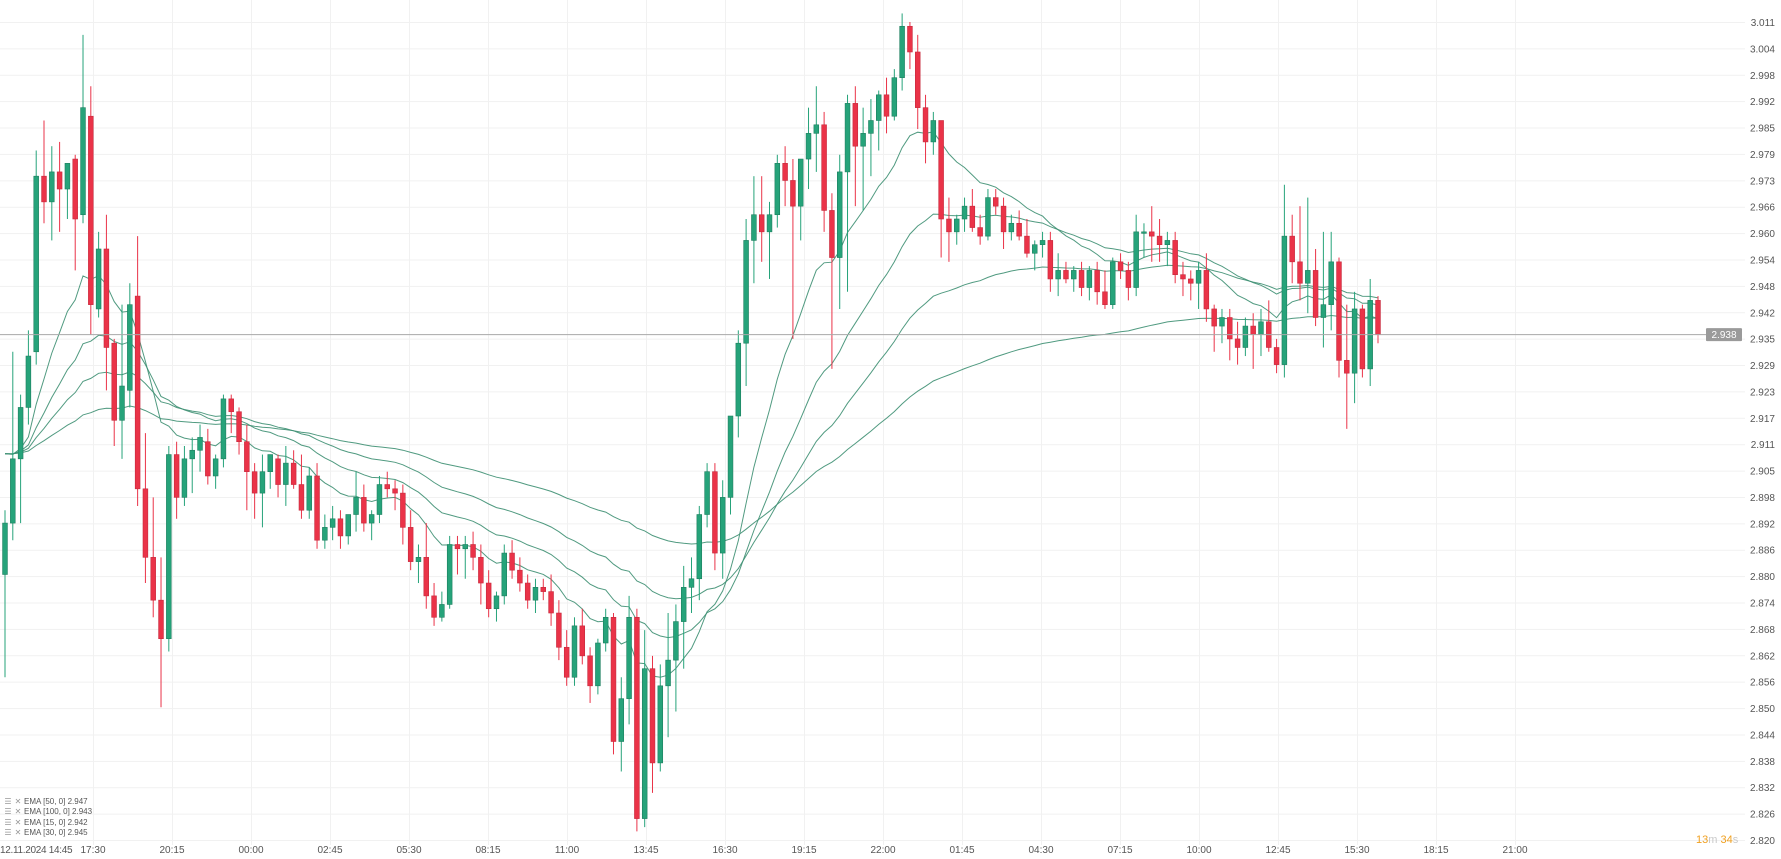 This screenshot has width=1781, height=859. I want to click on current-price-label: 2.938, so click(1723, 335).